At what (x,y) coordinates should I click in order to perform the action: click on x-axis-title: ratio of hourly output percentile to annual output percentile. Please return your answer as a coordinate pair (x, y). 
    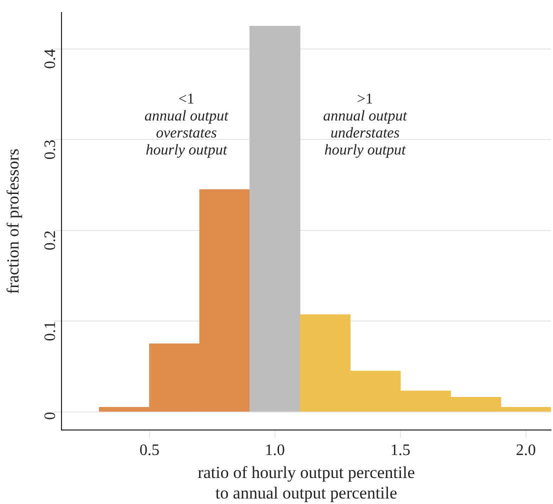
    Looking at the image, I should click on (306, 482).